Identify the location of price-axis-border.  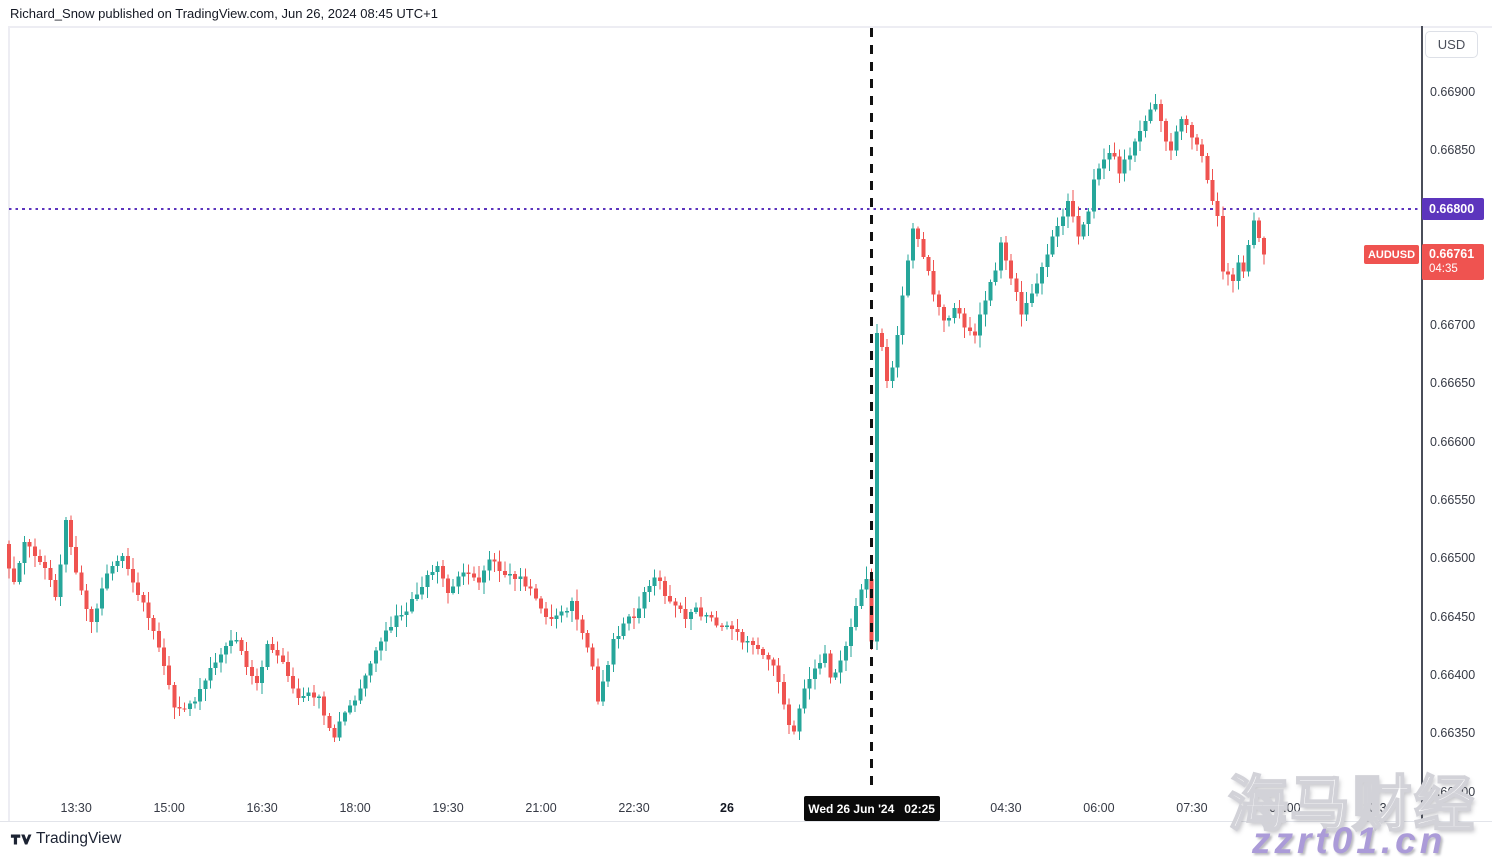
(1422, 424).